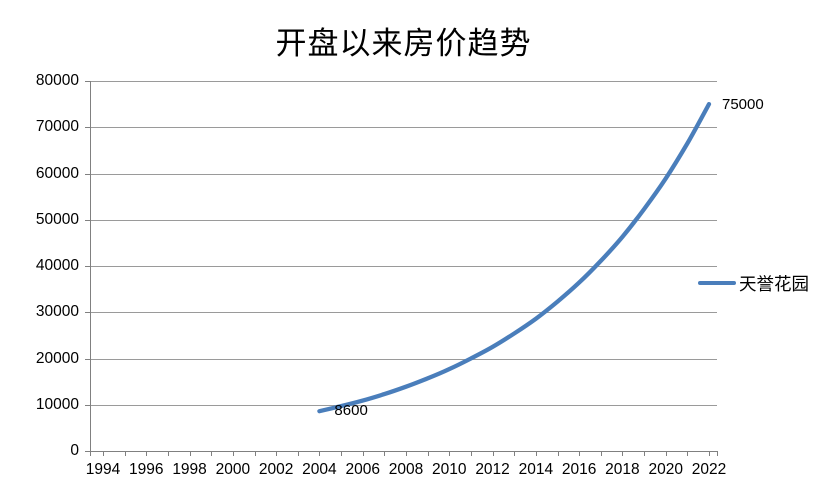  I want to click on chart-title: 开盘以来房价趋势, so click(403, 43).